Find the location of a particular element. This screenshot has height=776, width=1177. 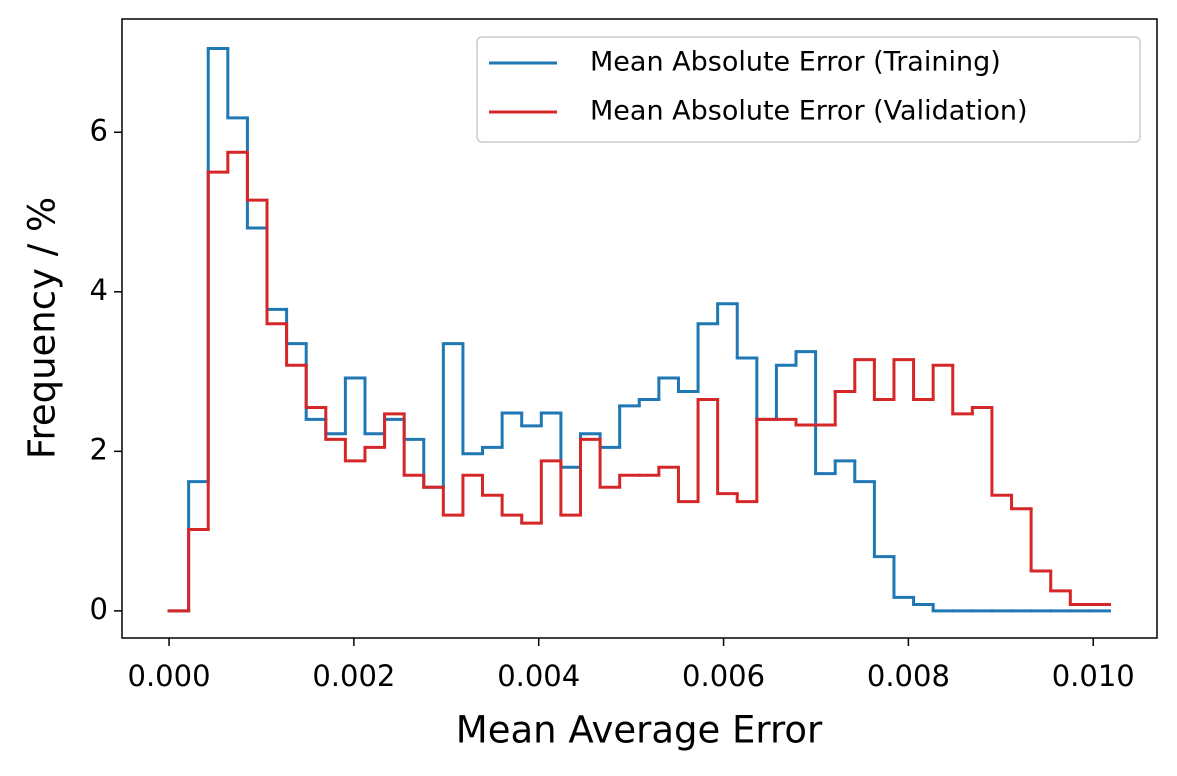

x-tick-label: 0.002 is located at coordinates (353, 676).